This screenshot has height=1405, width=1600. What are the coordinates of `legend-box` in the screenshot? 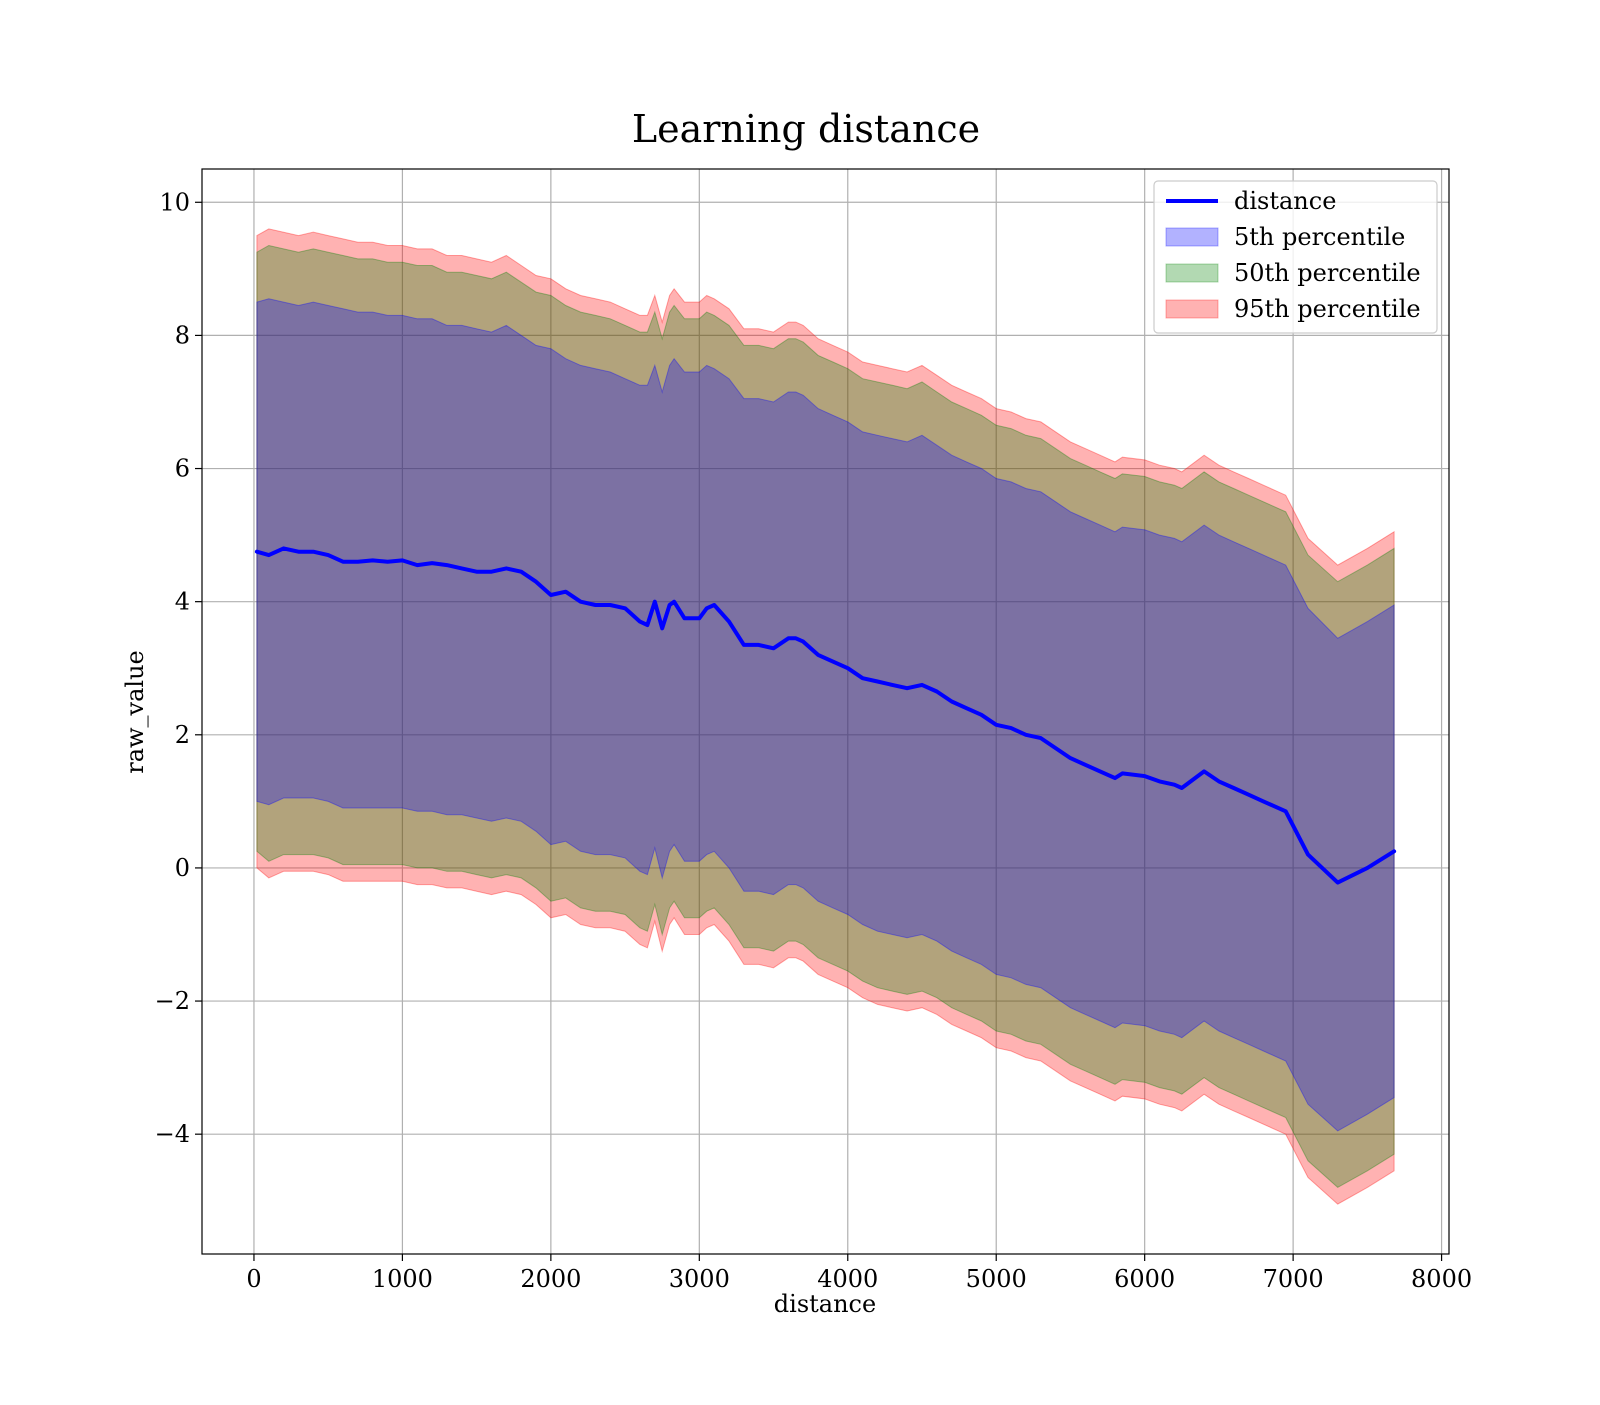 It's located at (1295, 257).